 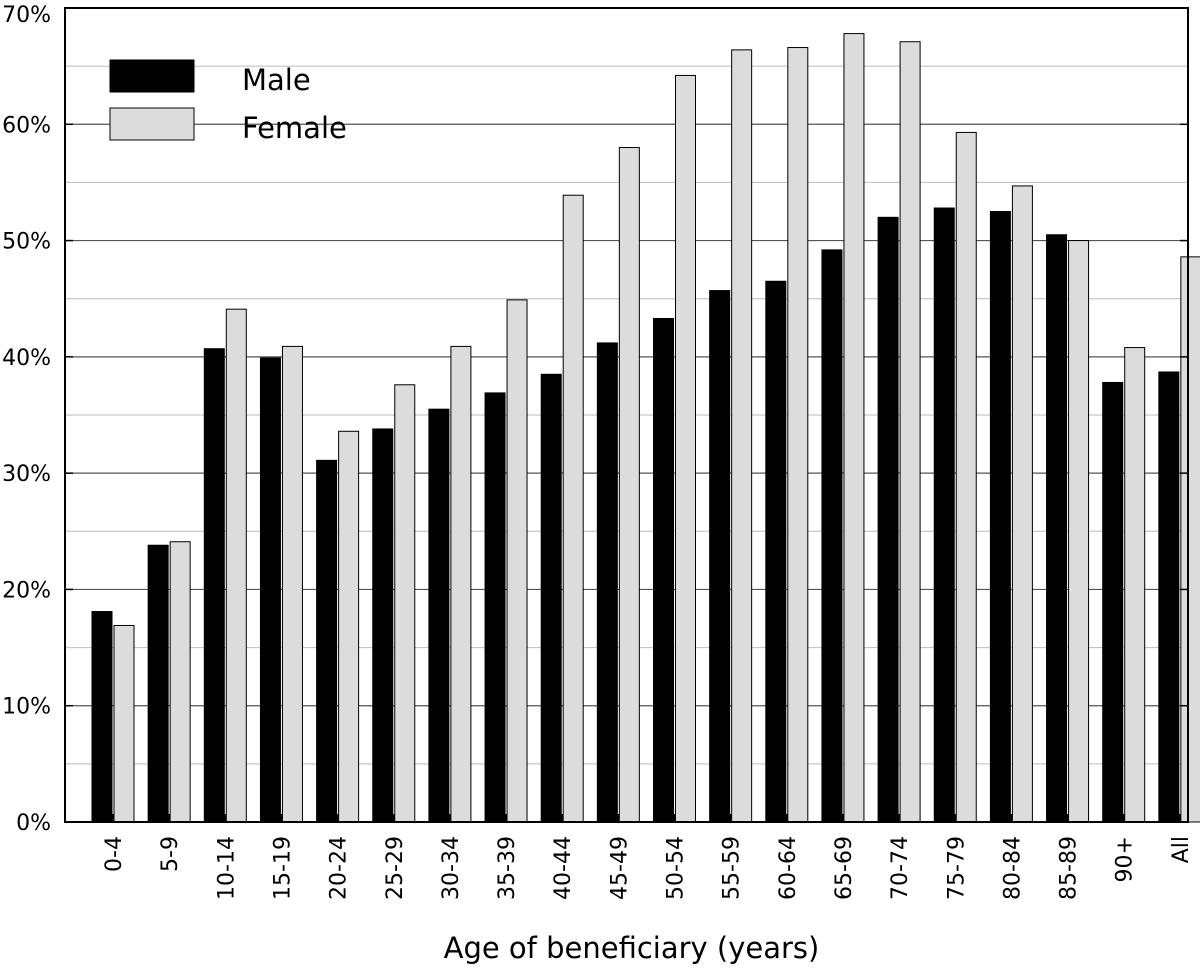 I want to click on x-tick-label: 60-64, so click(x=788, y=868).